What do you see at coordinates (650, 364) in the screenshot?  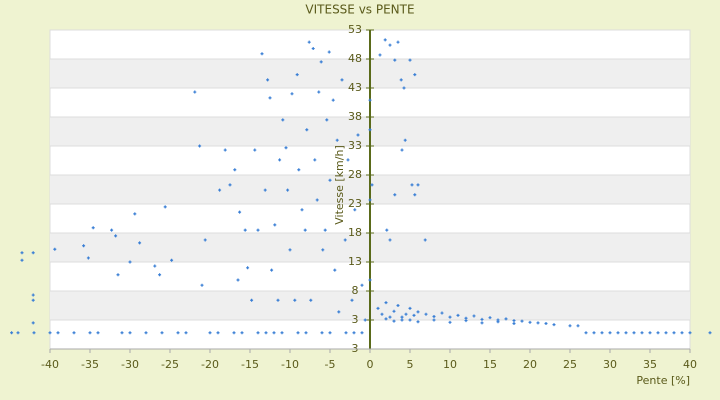 I see `x-tick-label: 35` at bounding box center [650, 364].